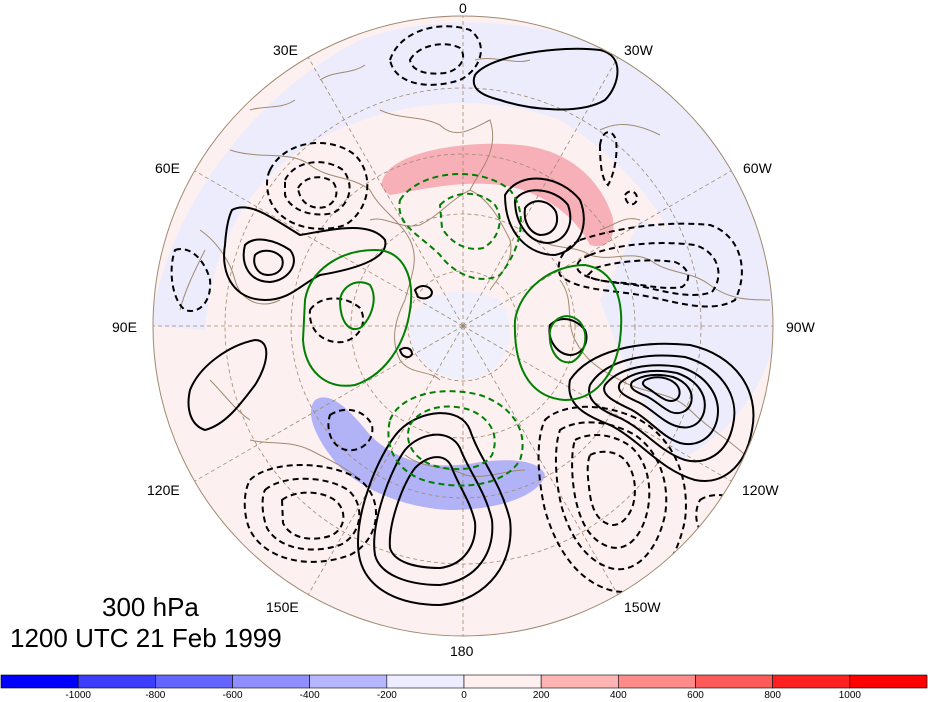  What do you see at coordinates (163, 490) in the screenshot?
I see `longitude-label-120e: 120E` at bounding box center [163, 490].